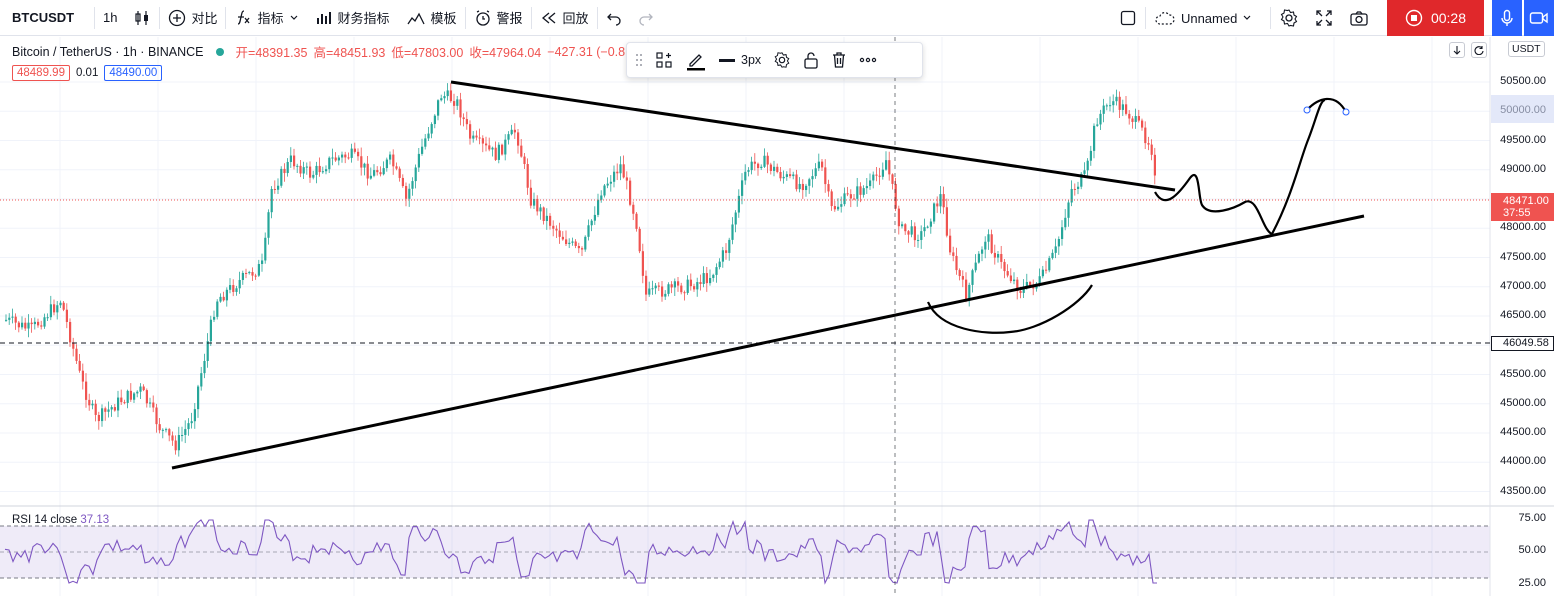  Describe the element at coordinates (133, 73) in the screenshot. I see `buy-price: 48490.00` at that location.